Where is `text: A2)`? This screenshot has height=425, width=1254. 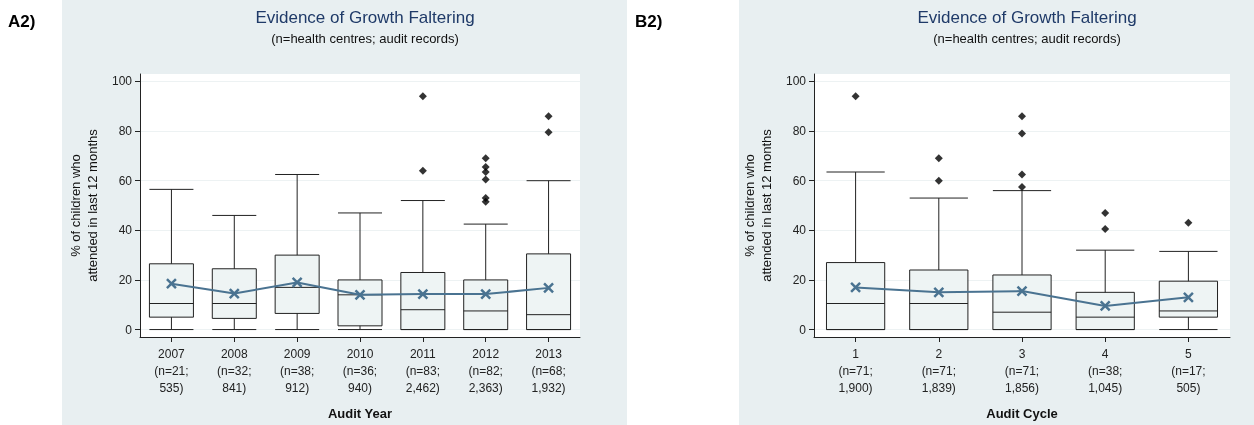 text: A2) is located at coordinates (22, 21).